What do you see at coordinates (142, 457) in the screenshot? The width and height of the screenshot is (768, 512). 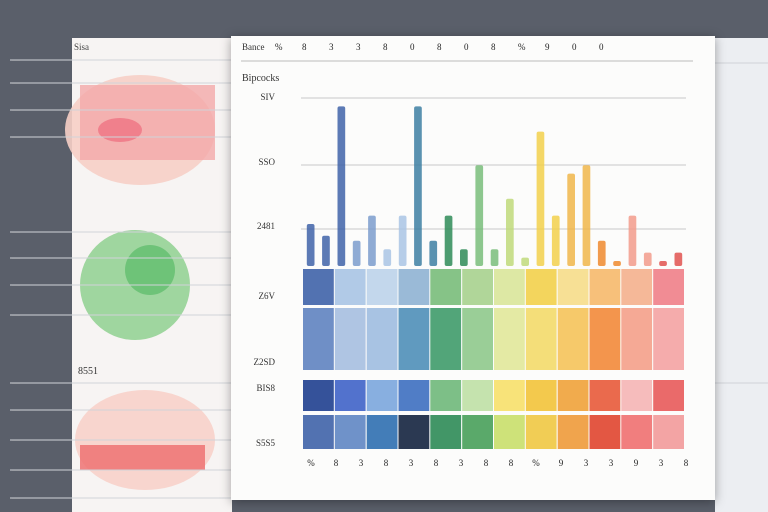 I see `pink-band` at bounding box center [142, 457].